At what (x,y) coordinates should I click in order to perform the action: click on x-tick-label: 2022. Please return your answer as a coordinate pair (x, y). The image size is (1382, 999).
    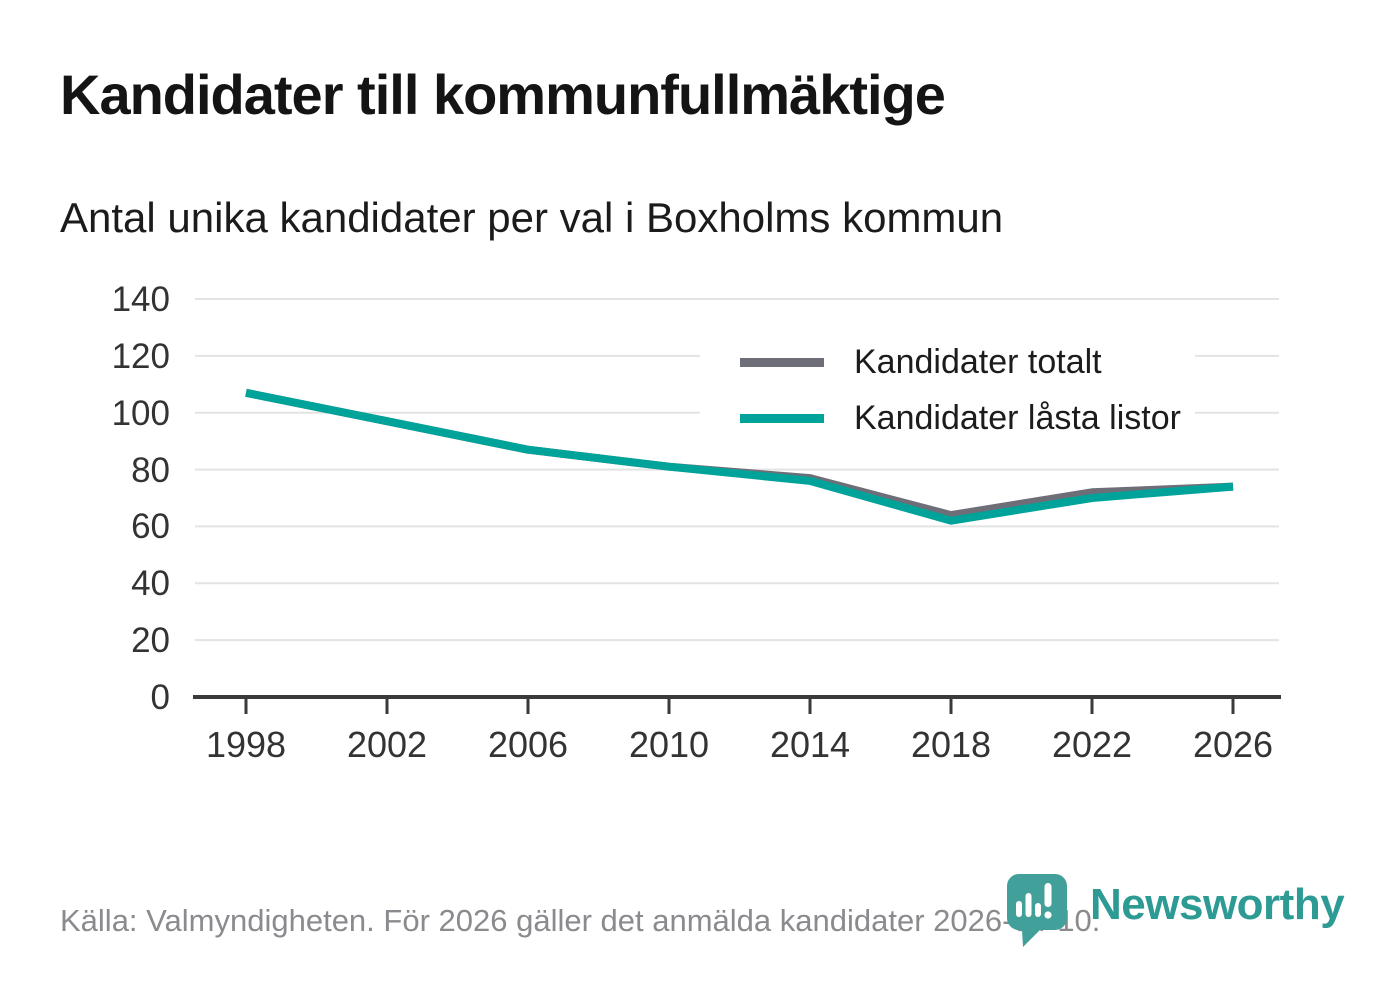
    Looking at the image, I should click on (1092, 744).